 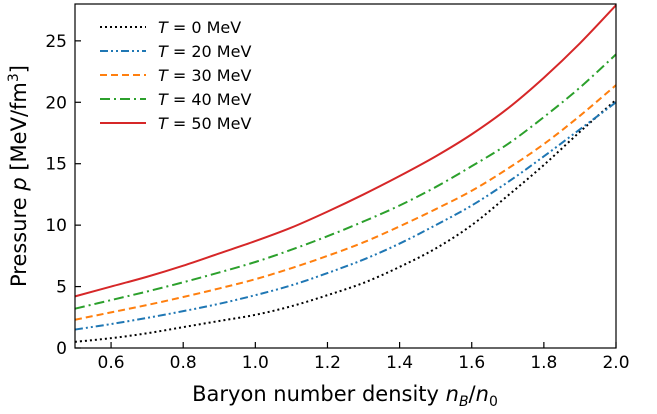 I want to click on legend-label: T = 20 MeV, so click(x=204, y=51).